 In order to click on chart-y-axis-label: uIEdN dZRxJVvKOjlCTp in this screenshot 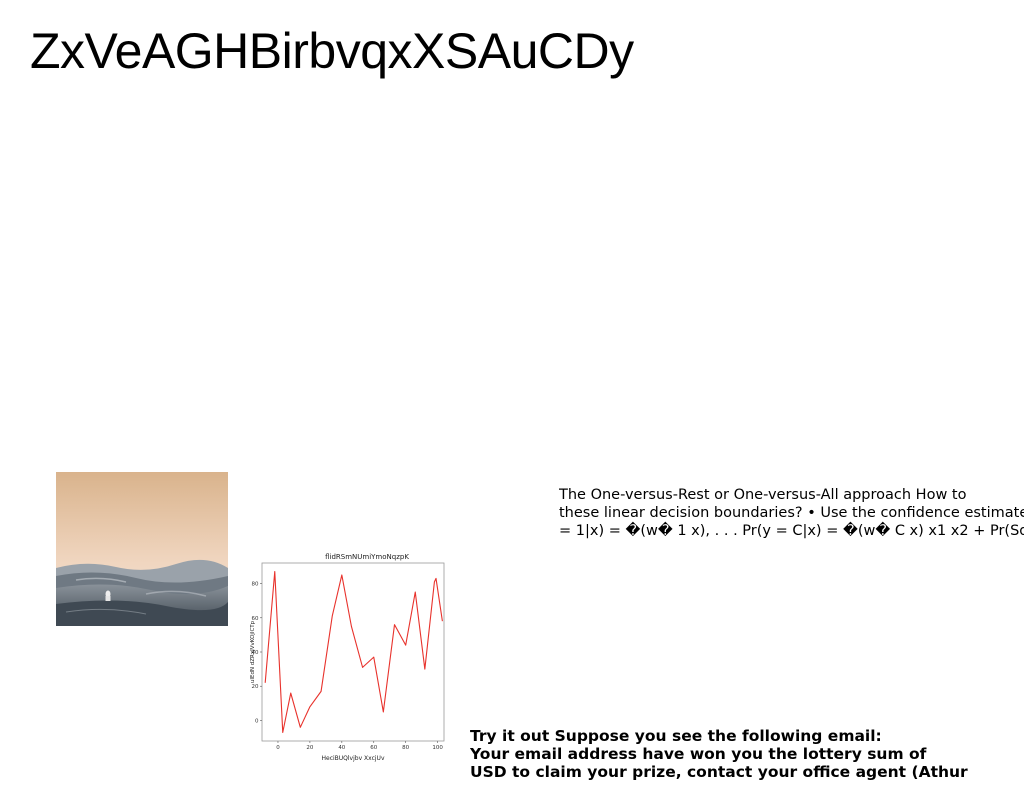, I will do `click(253, 651)`.